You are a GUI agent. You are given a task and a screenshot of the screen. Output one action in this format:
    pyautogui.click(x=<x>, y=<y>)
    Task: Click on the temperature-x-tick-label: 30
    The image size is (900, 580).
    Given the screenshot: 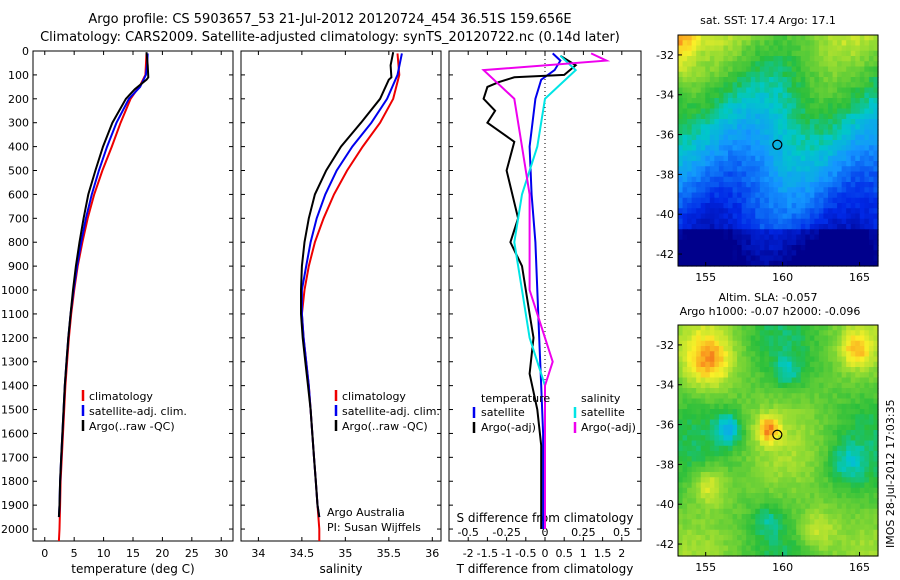 What is the action you would take?
    pyautogui.click(x=221, y=553)
    